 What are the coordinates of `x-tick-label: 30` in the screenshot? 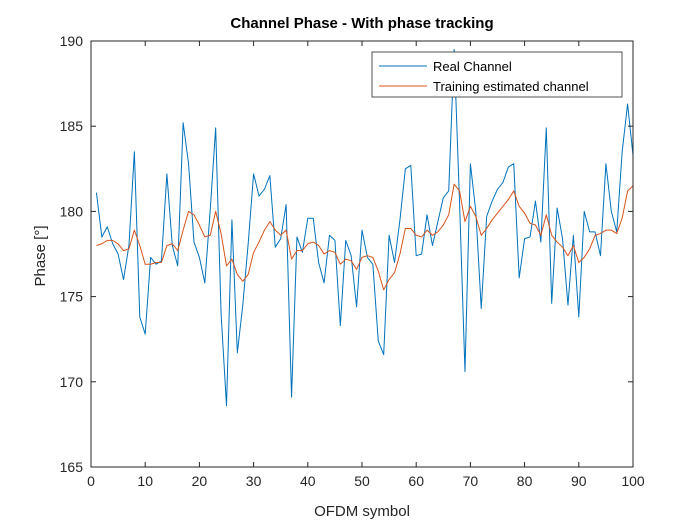 It's located at (254, 481).